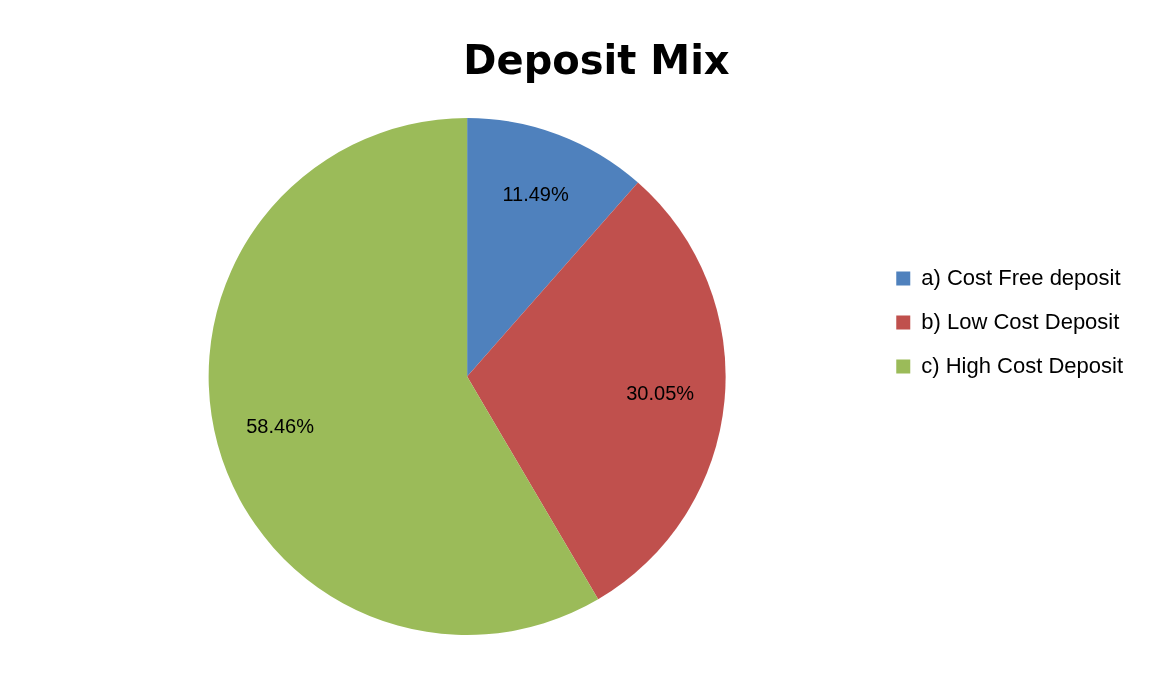 This screenshot has height=675, width=1153. I want to click on legend-label: b) Low Cost Deposit, so click(1020, 321).